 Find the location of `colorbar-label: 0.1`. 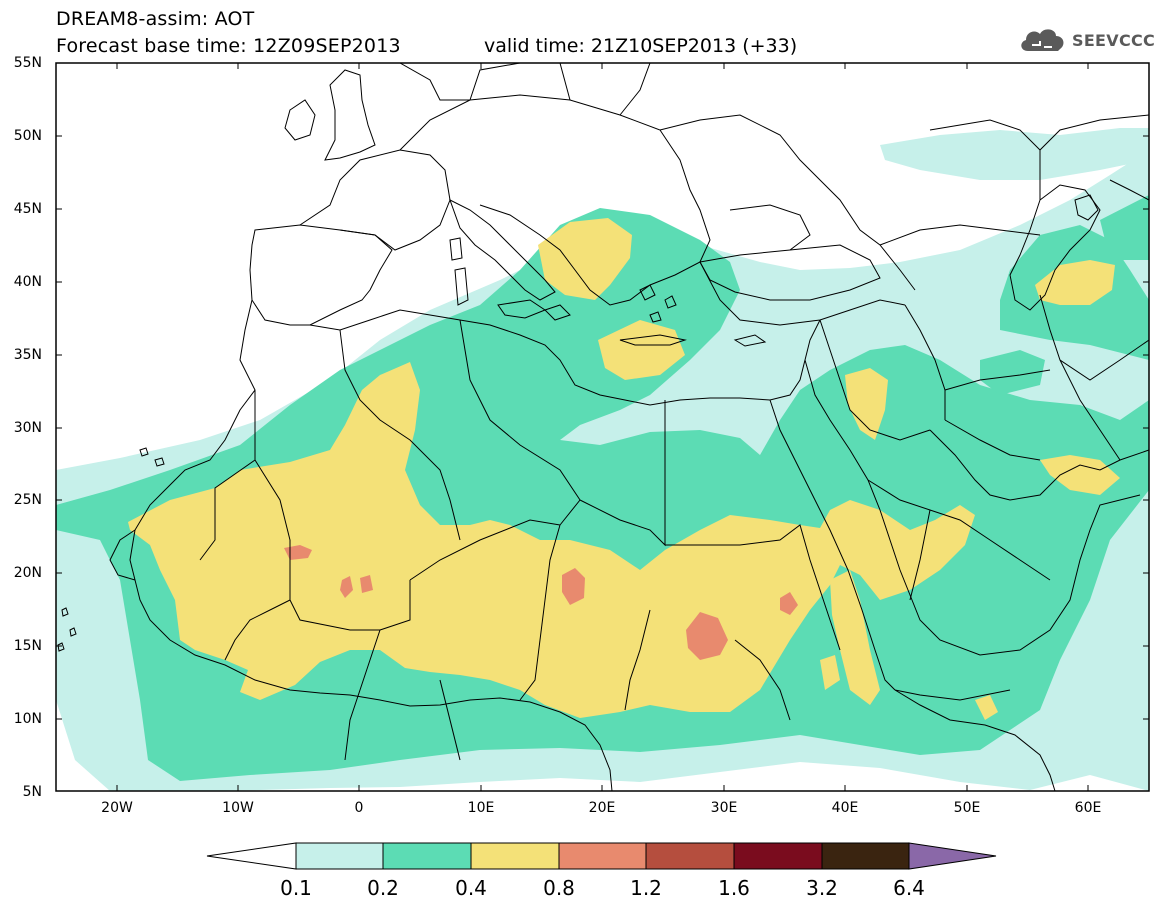

colorbar-label: 0.1 is located at coordinates (296, 888).